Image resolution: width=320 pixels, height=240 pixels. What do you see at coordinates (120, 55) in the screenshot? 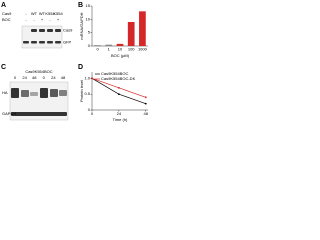
I see `x-axis-label: BOC (μM)` at bounding box center [120, 55].